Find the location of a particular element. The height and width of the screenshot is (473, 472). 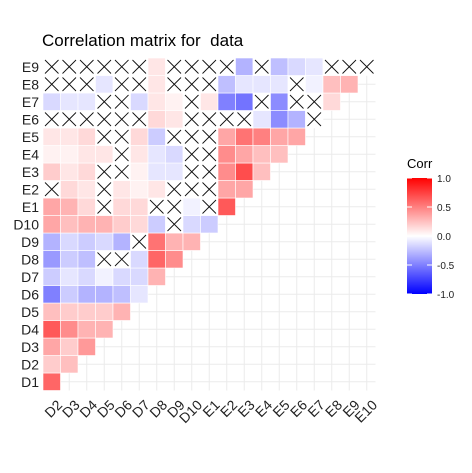

y-tick-label: E2 is located at coordinates (30, 189).